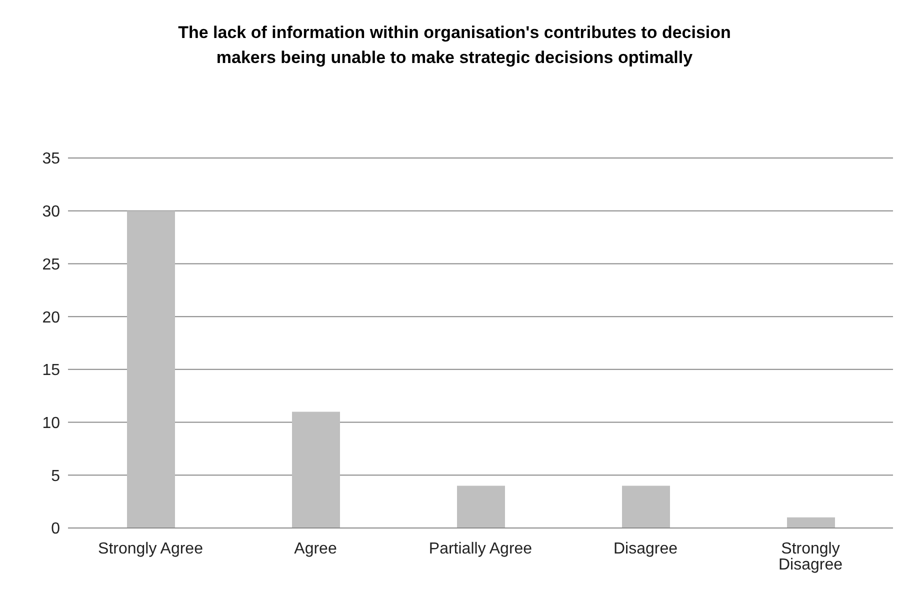 Image resolution: width=909 pixels, height=603 pixels. What do you see at coordinates (51, 265) in the screenshot?
I see `y-tick-label: 25` at bounding box center [51, 265].